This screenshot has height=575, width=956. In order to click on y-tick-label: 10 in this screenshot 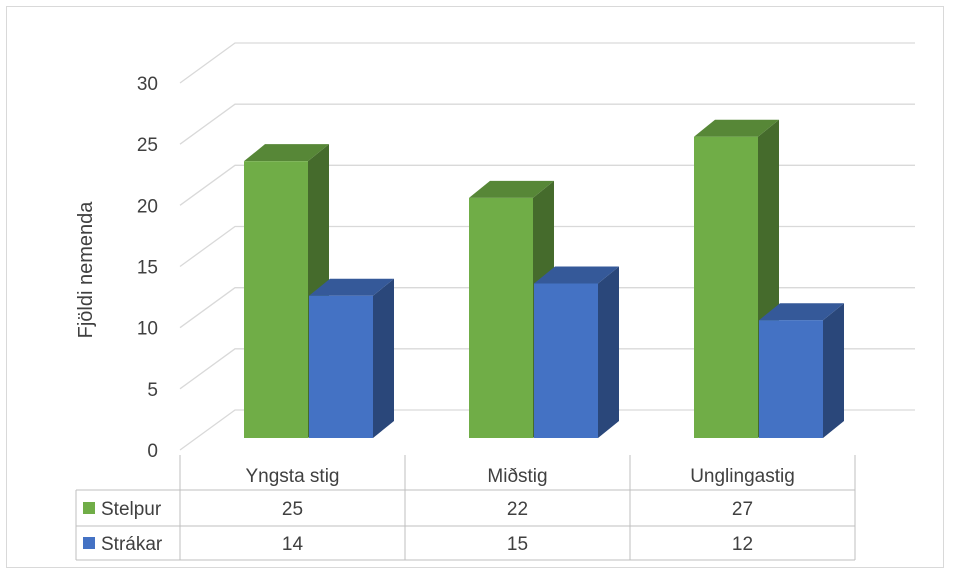, I will do `click(147, 329)`.